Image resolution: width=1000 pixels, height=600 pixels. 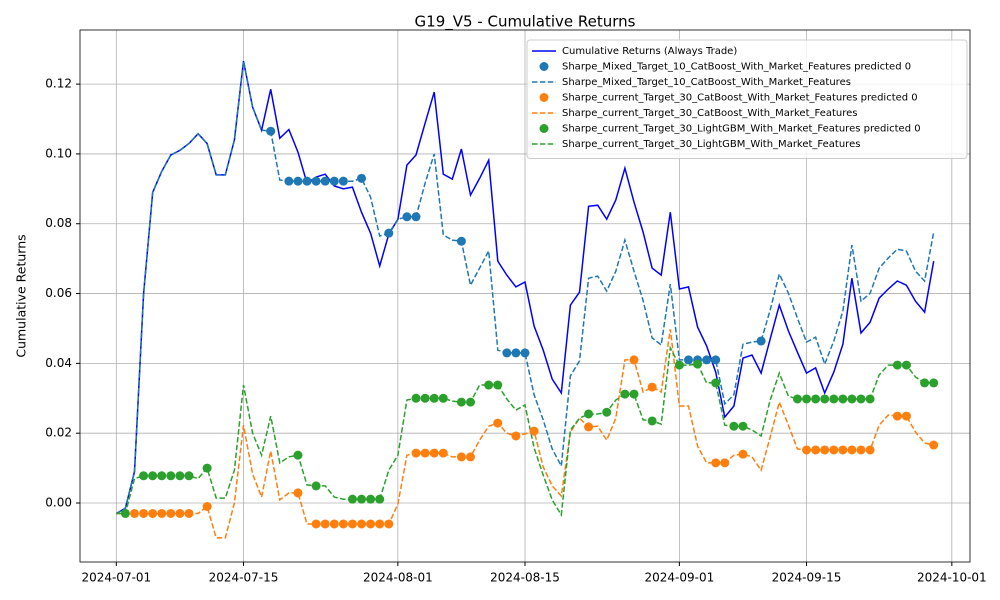 What do you see at coordinates (58, 223) in the screenshot?
I see `y-tick-label: 0.08` at bounding box center [58, 223].